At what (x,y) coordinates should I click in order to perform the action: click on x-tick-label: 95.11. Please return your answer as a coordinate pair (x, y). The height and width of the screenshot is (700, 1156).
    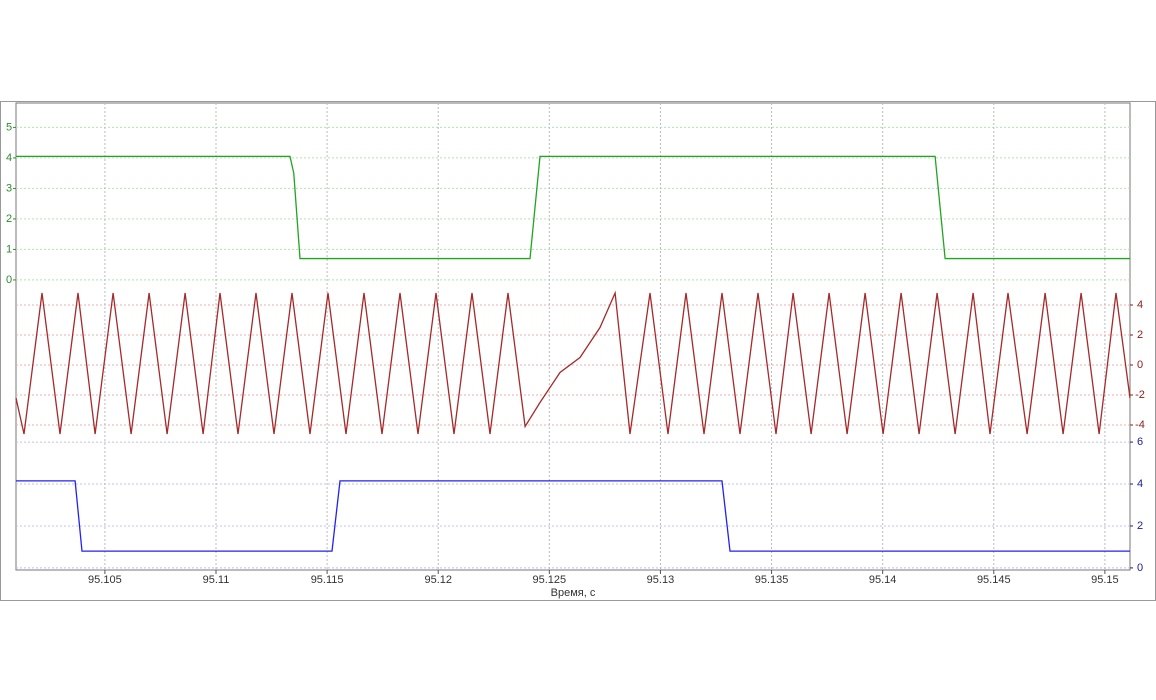
    Looking at the image, I should click on (216, 580).